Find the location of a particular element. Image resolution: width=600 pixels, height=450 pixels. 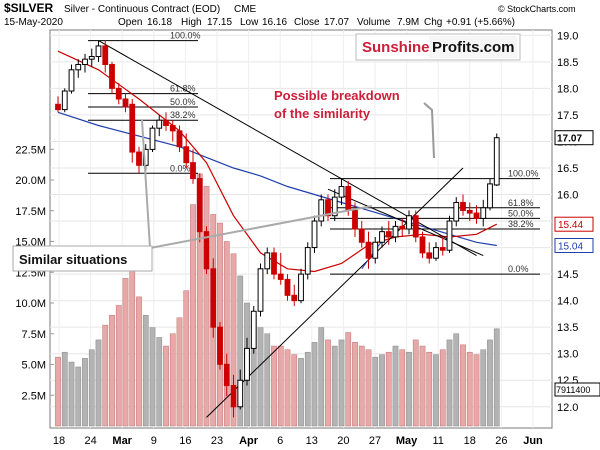

price-tick-label: 16.5 is located at coordinates (567, 169).